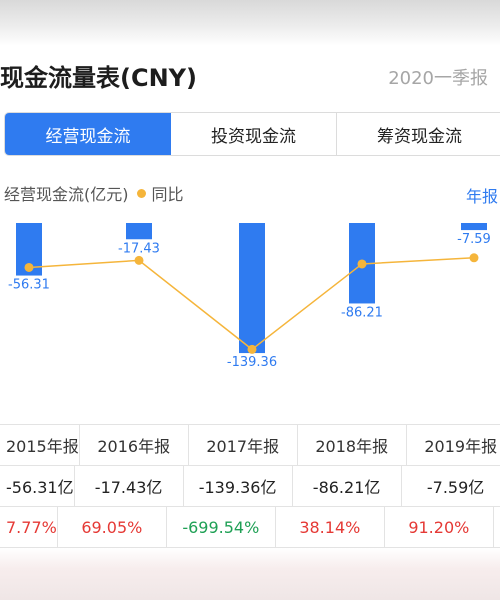 This screenshot has width=500, height=600. Describe the element at coordinates (362, 312) in the screenshot. I see `bar-data-label: -86.21` at that location.